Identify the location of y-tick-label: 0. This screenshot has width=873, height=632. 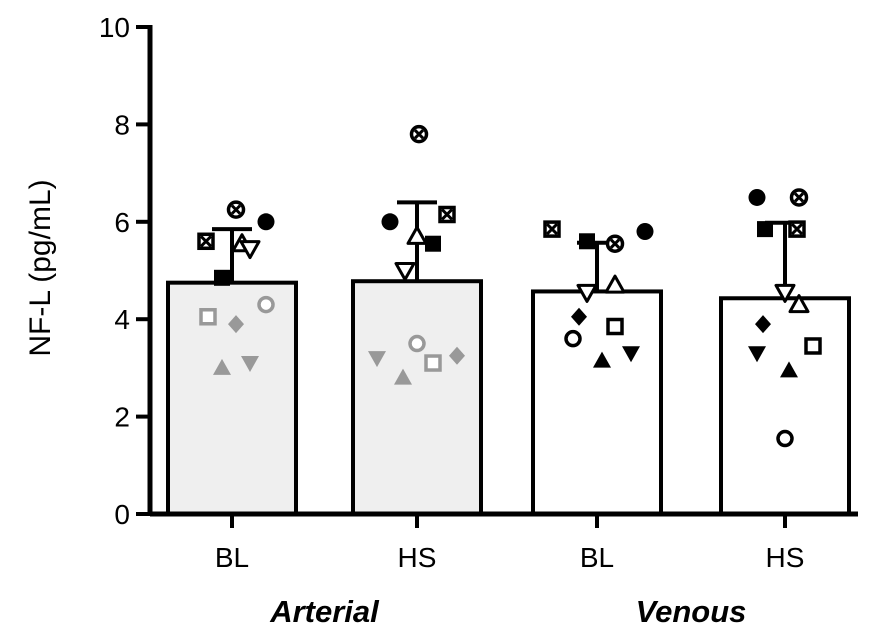
(122, 514).